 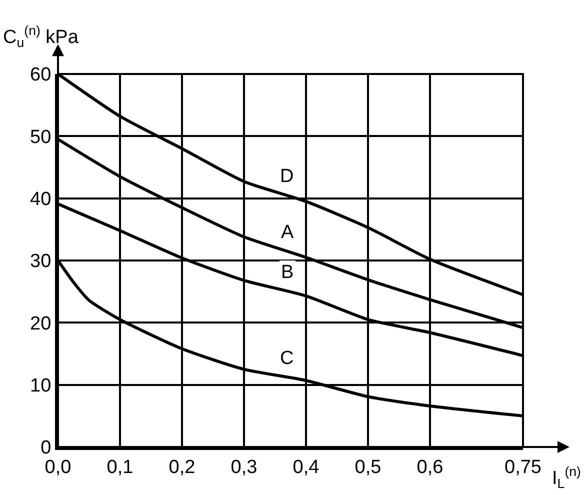 I want to click on y-tick-label: 0, so click(x=46, y=448).